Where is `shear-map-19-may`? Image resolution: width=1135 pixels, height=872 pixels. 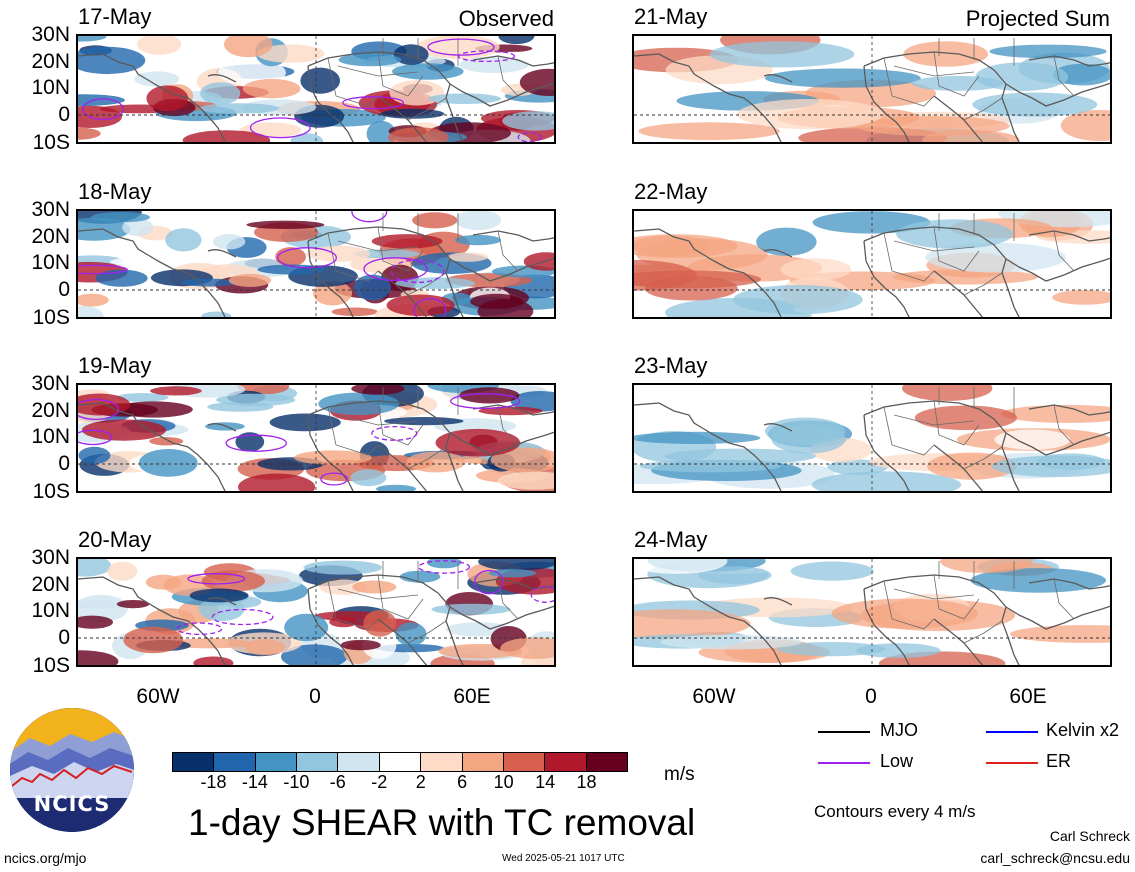
shear-map-19-may is located at coordinates (316, 438).